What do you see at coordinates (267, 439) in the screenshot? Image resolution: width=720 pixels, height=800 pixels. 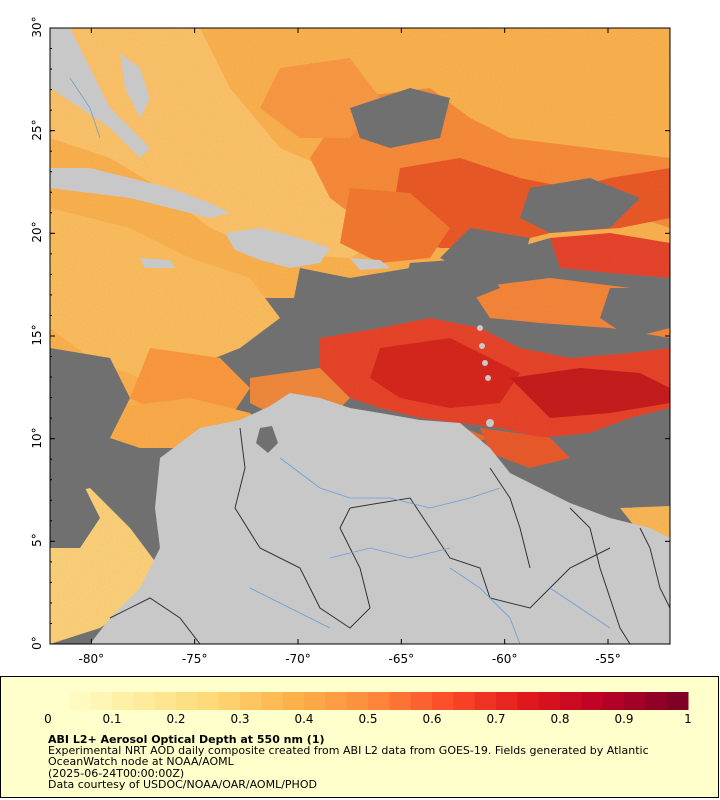 I see `lake-maracaibo` at bounding box center [267, 439].